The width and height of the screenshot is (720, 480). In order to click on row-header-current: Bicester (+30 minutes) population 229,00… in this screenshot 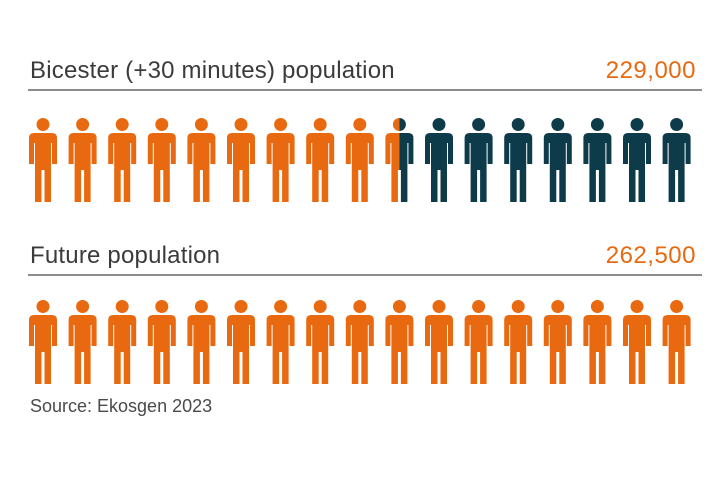, I will do `click(365, 71)`.